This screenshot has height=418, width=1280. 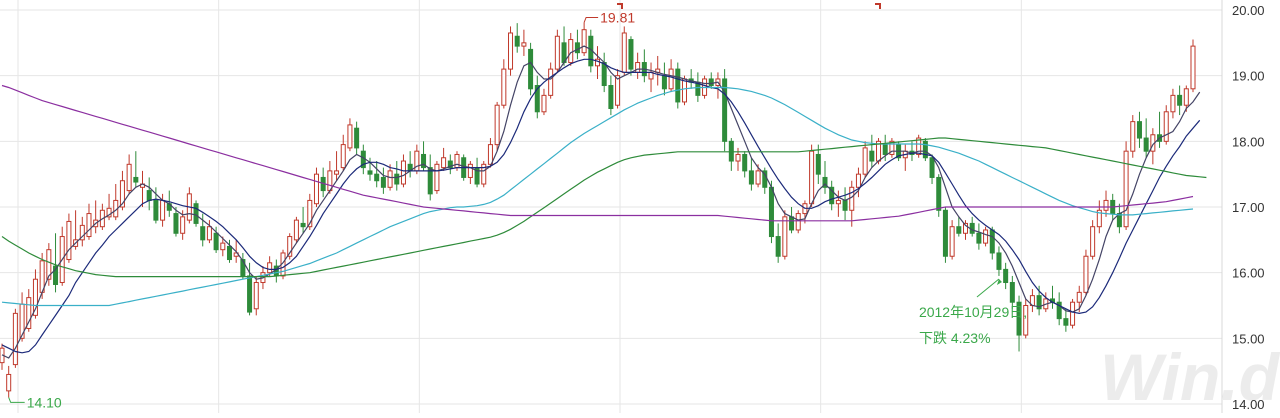 I want to click on top-period-marker, so click(x=878, y=6).